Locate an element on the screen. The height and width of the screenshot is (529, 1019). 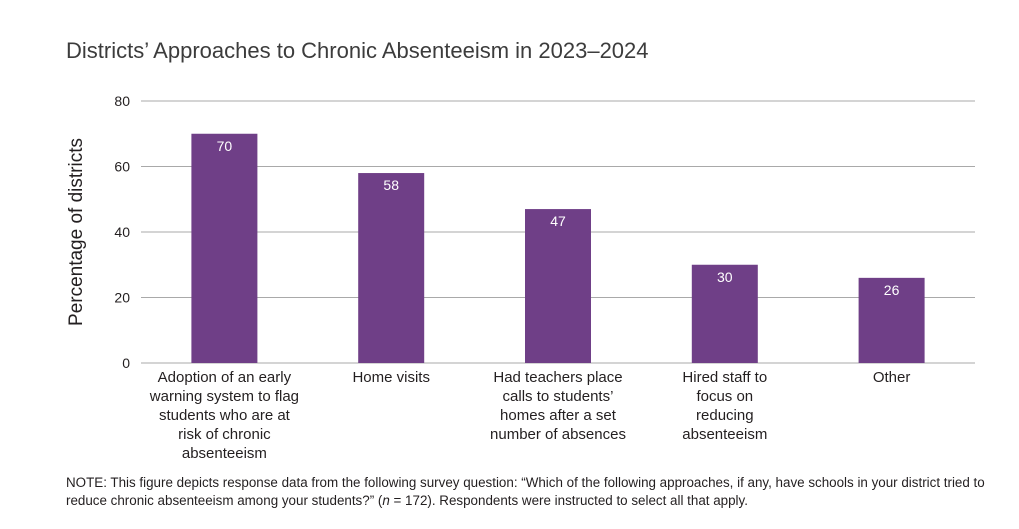
data-label: 47 is located at coordinates (558, 221).